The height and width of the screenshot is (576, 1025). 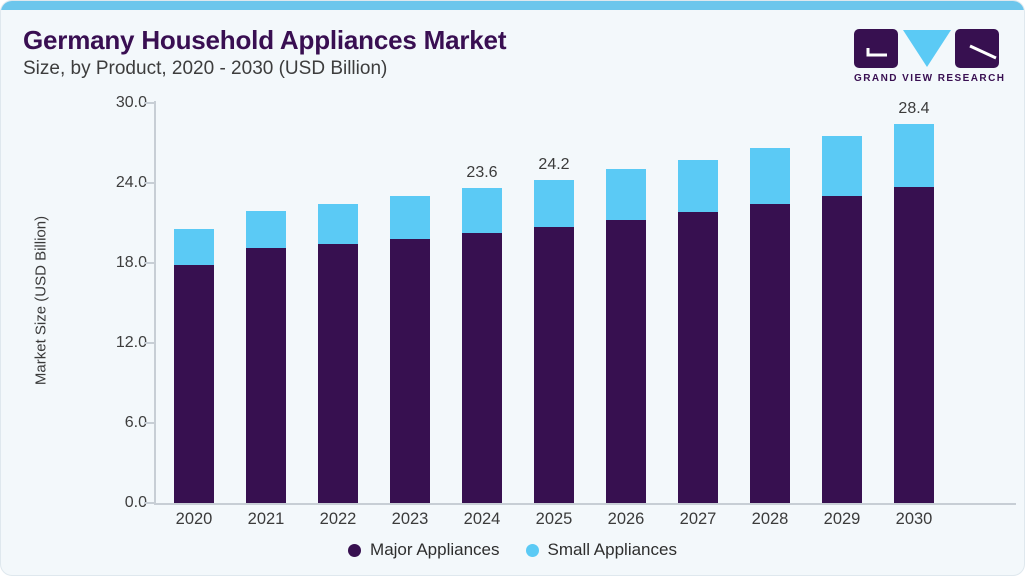 What do you see at coordinates (131, 182) in the screenshot?
I see `y-tick-label: 24.0` at bounding box center [131, 182].